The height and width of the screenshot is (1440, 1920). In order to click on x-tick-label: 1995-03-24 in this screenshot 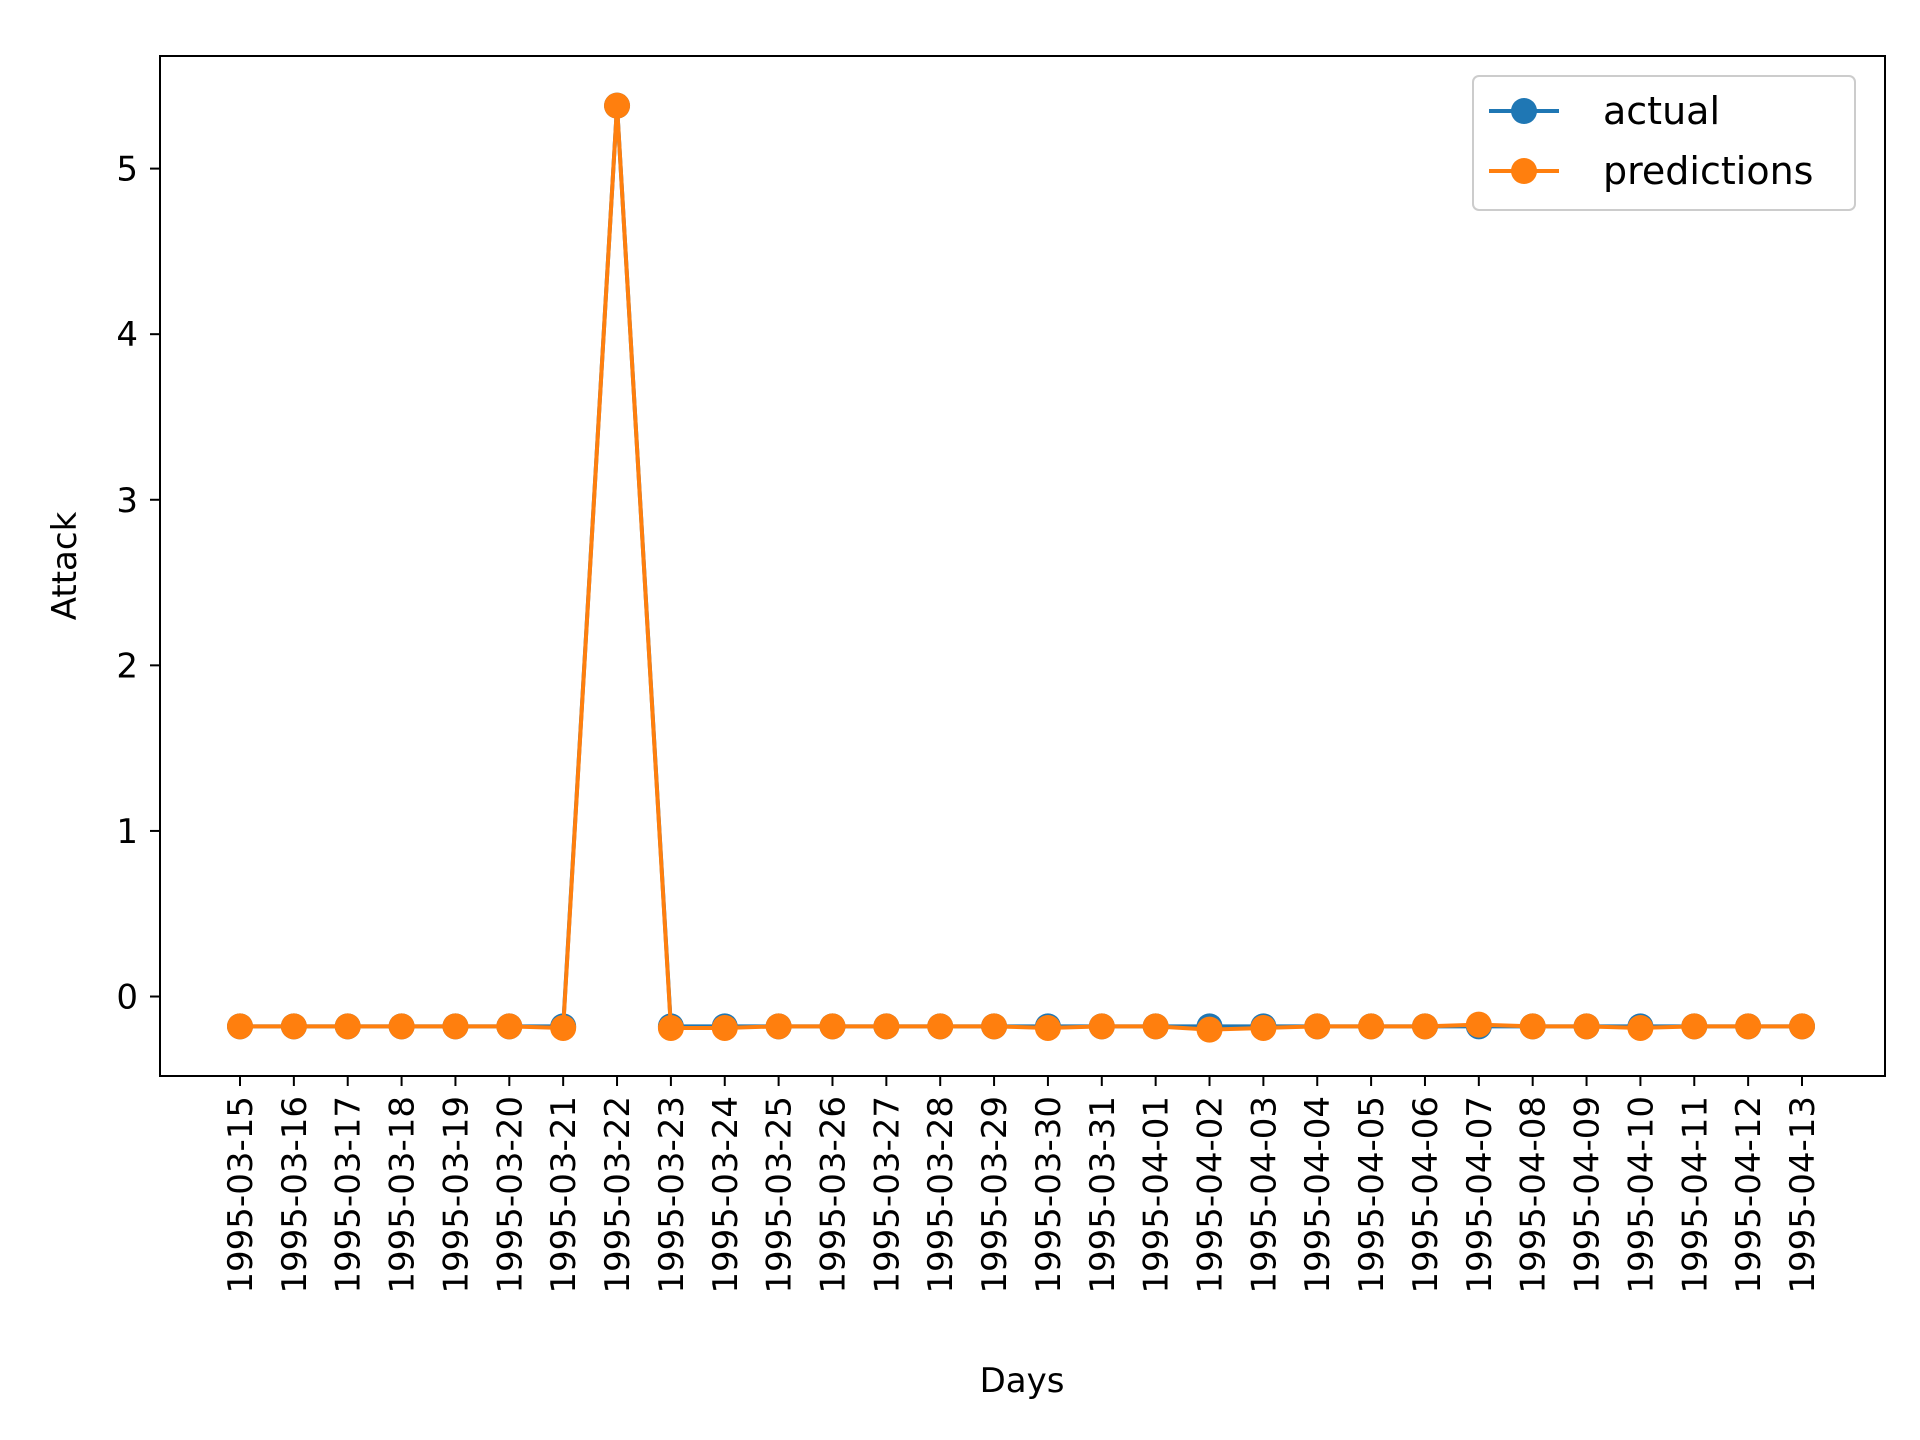, I will do `click(726, 1195)`.